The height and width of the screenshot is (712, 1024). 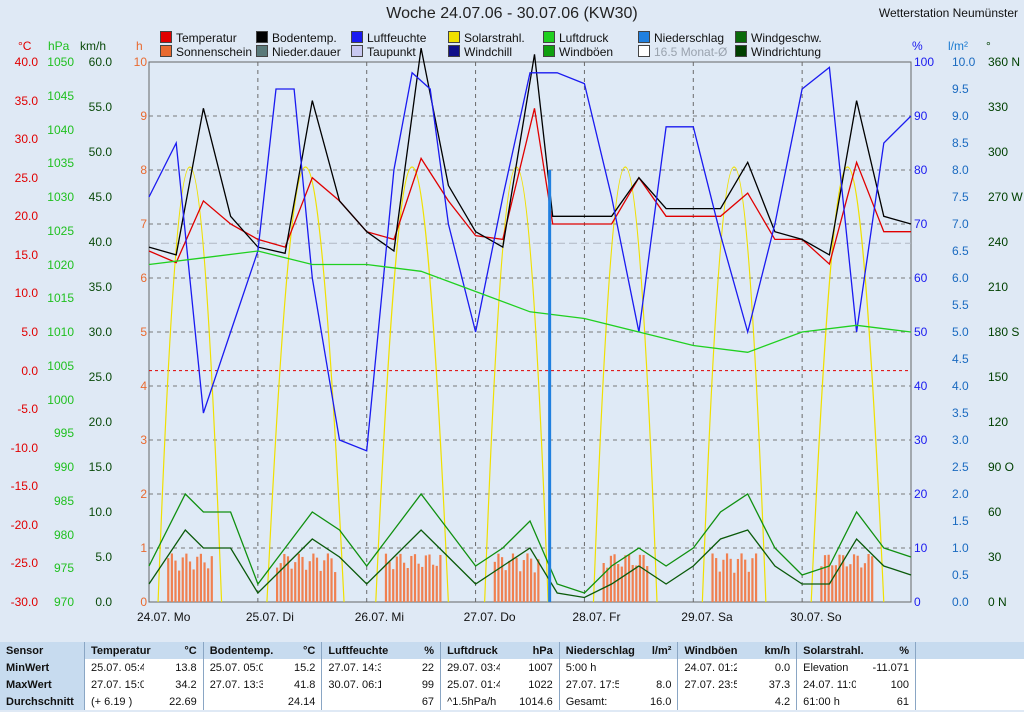 I want to click on axis-tick-hpa: 1035, so click(x=60, y=163).